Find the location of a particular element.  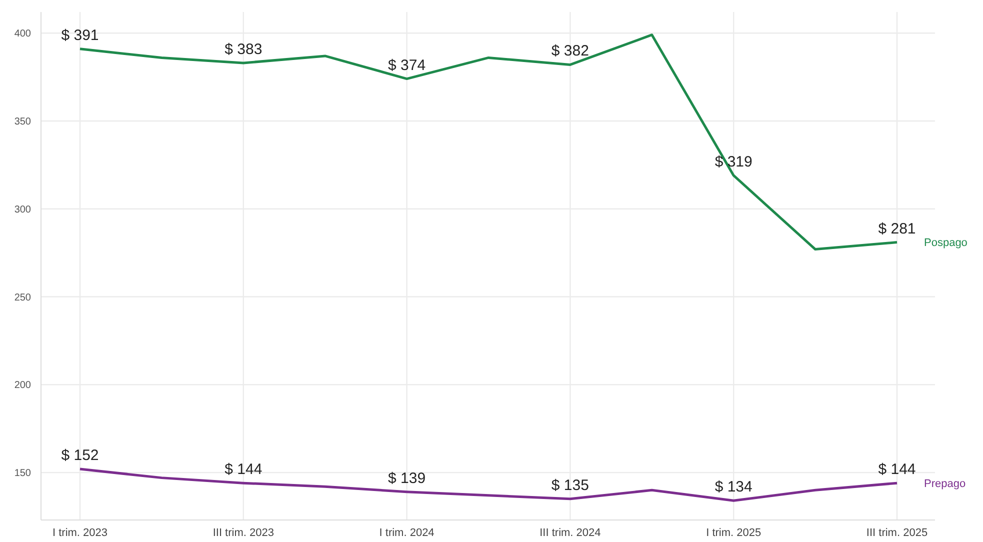

text: Prepago is located at coordinates (945, 484).